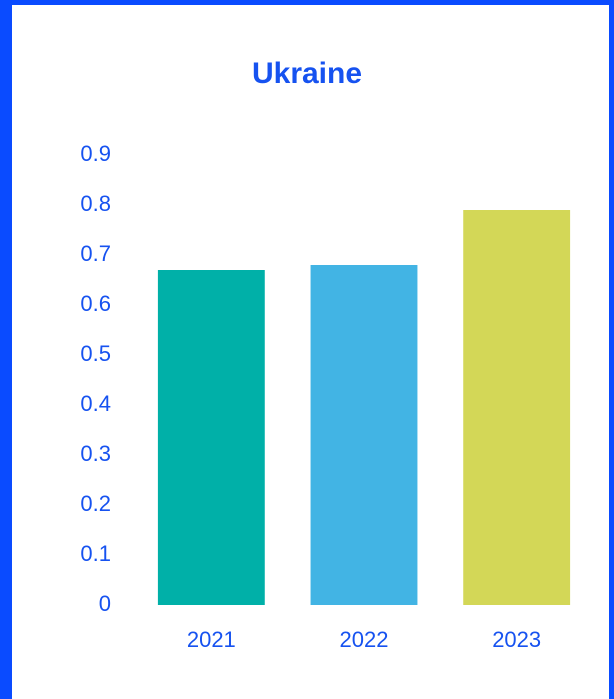 The height and width of the screenshot is (699, 614). What do you see at coordinates (95, 153) in the screenshot?
I see `y-tick-label: 0.9` at bounding box center [95, 153].